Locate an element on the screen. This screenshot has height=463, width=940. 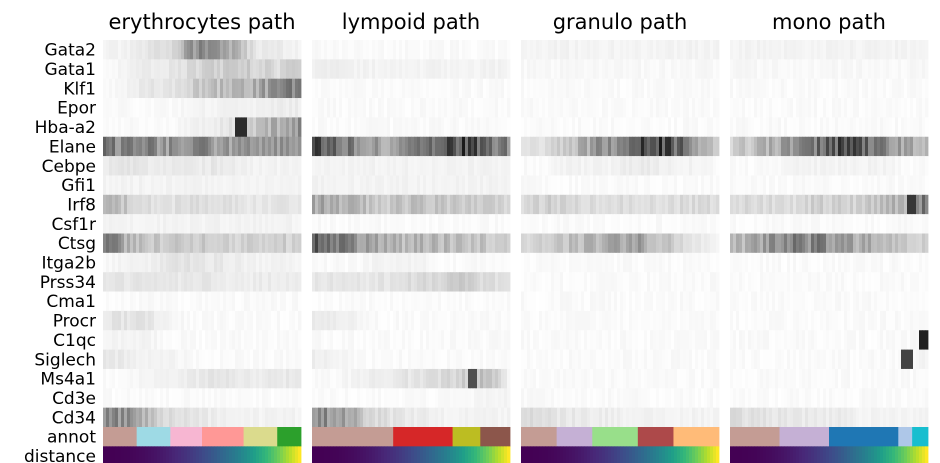
cell-Gata2-p1-c46 is located at coordinates (452, 50).